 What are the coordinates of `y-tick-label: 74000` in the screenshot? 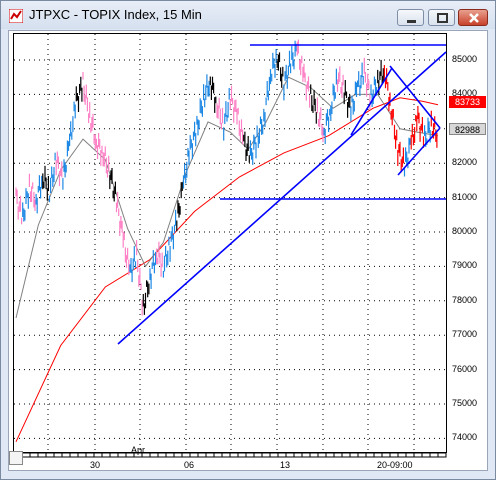 It's located at (465, 437).